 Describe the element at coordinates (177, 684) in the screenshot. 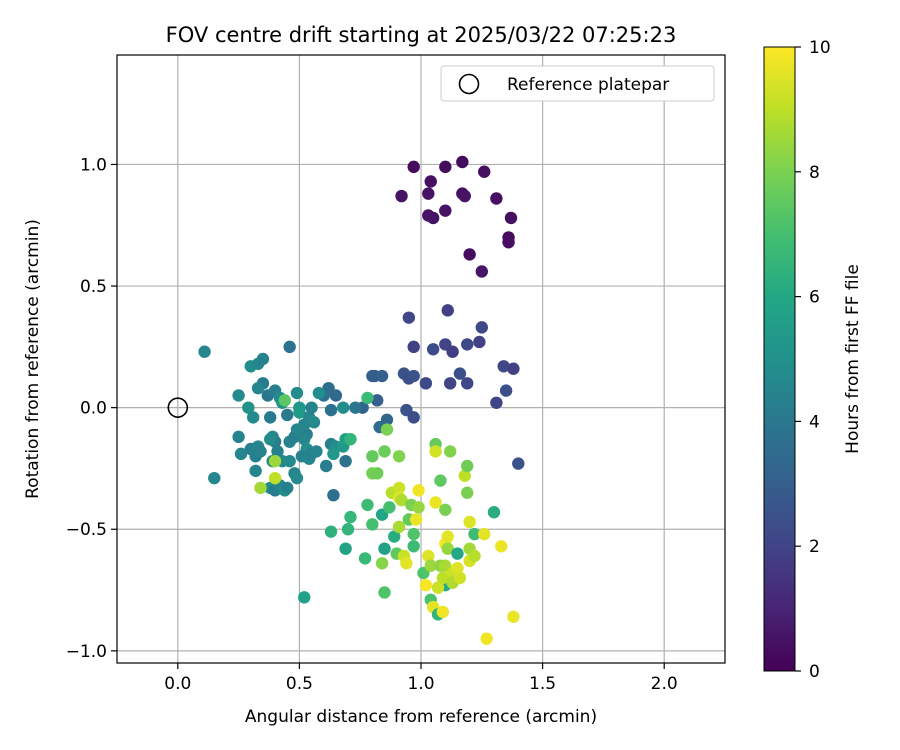

I see `x-tick-label: 0.0` at that location.